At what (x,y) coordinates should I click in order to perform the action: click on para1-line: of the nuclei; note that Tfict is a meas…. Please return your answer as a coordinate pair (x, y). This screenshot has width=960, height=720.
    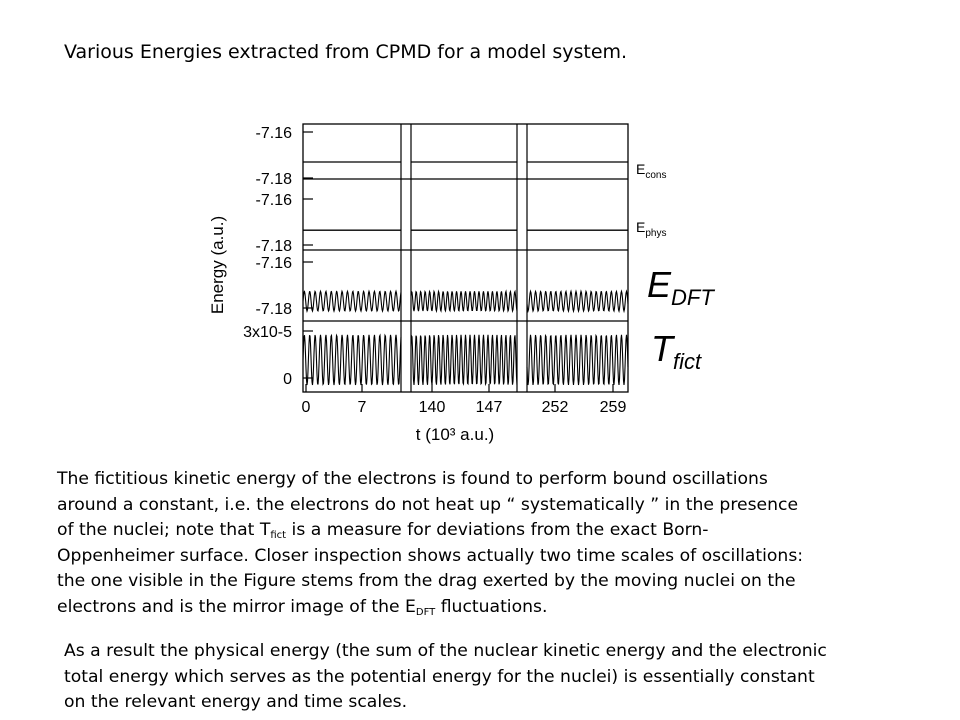
    Looking at the image, I should click on (472, 531).